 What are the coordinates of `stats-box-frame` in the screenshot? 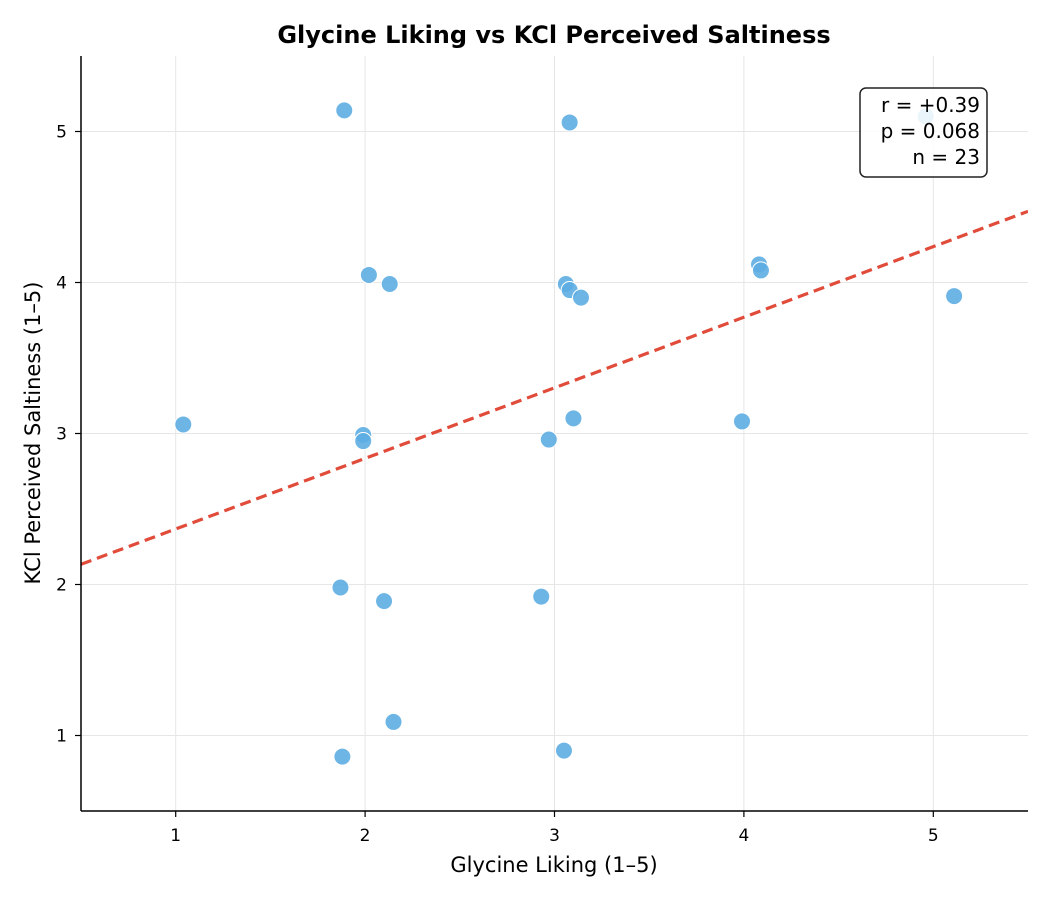 It's located at (923, 132).